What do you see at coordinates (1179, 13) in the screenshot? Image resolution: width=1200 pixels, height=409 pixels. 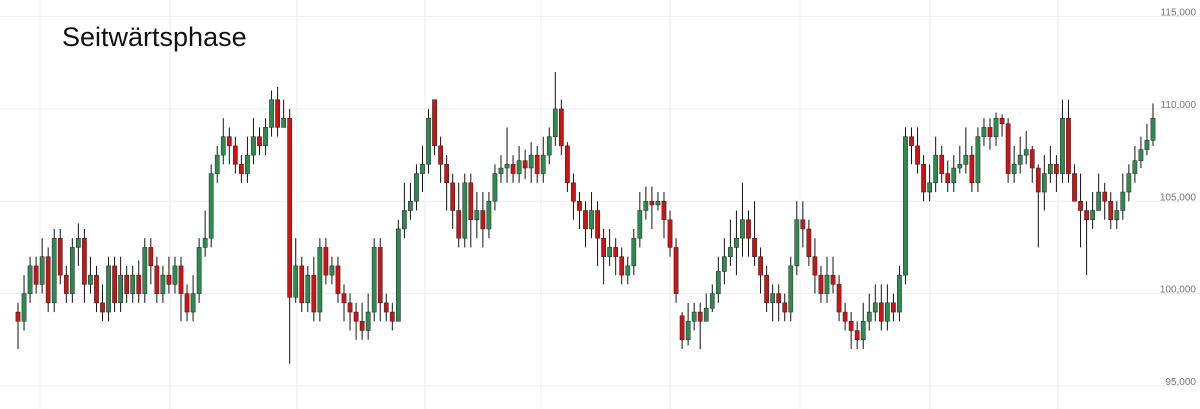 I see `y-tick-label: 115,000` at bounding box center [1179, 13].